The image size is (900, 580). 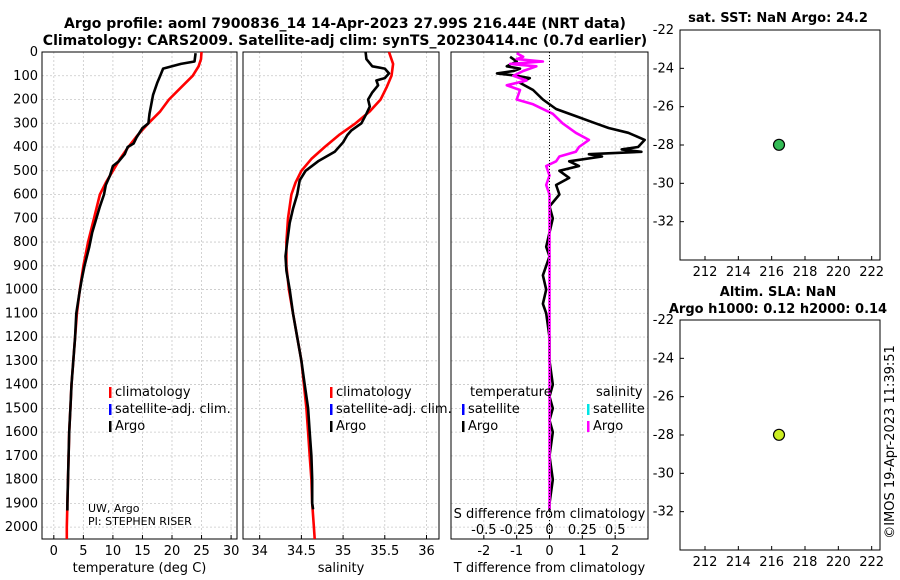 I want to click on sla_map-xtick-label: 212, so click(x=705, y=562).